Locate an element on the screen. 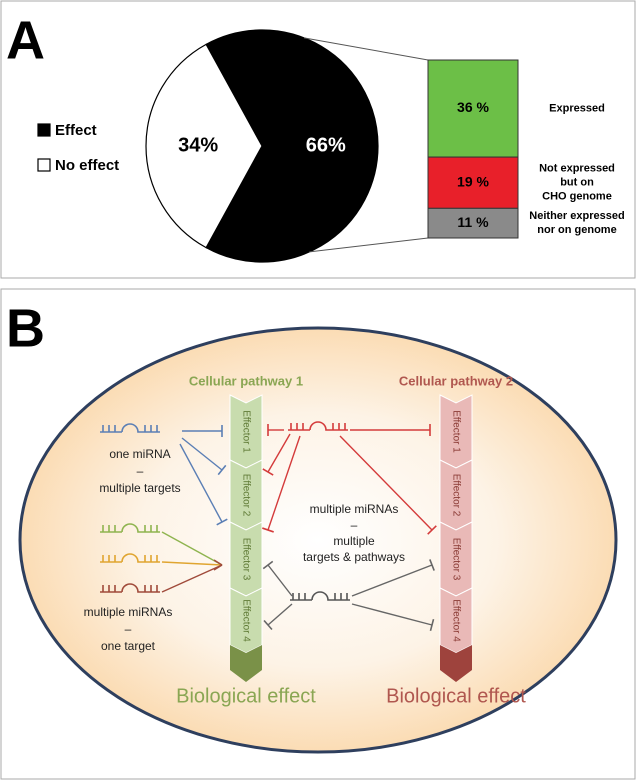 The image size is (636, 781). category-label: Expressed is located at coordinates (577, 108).